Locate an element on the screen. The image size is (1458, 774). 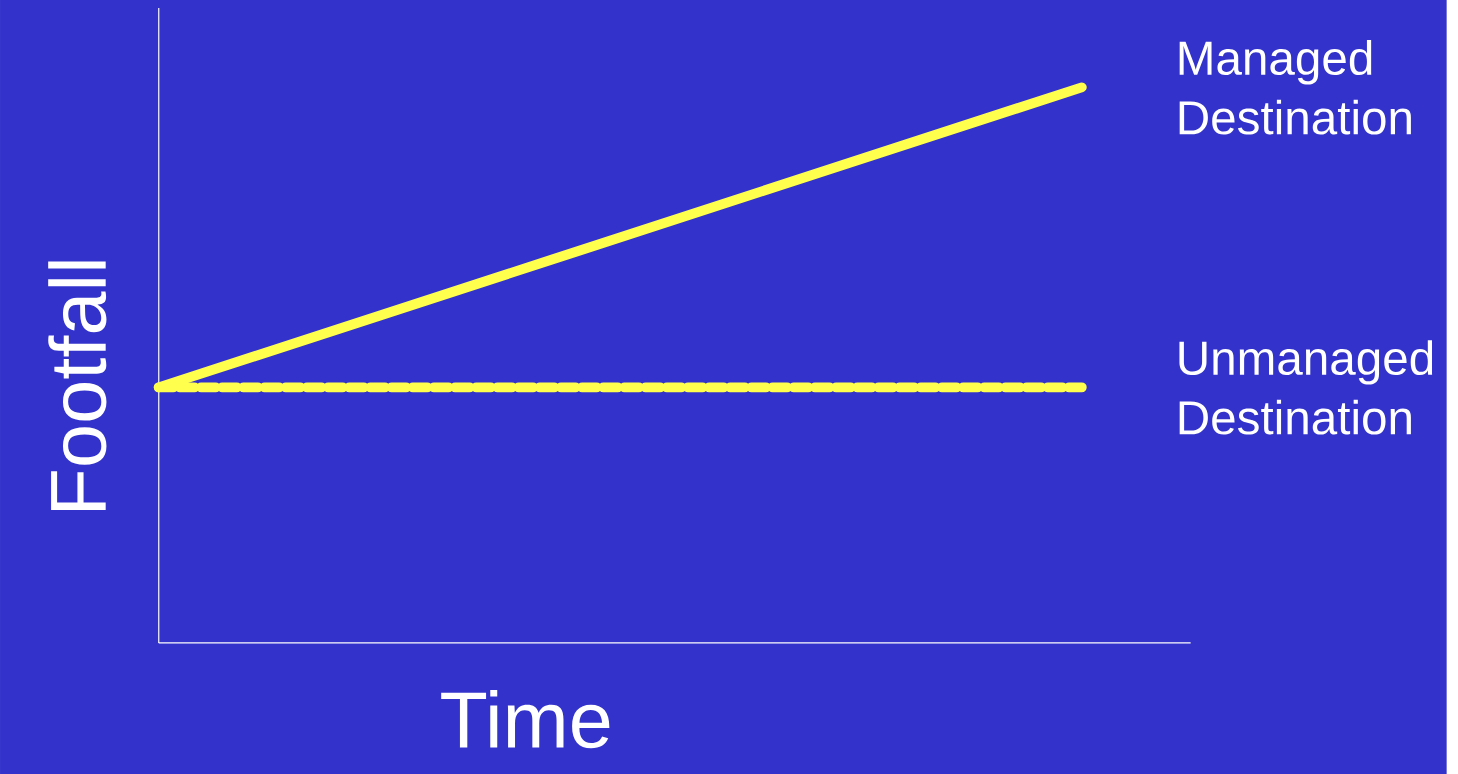
text: Unmanaged Destination is located at coordinates (1306, 387).